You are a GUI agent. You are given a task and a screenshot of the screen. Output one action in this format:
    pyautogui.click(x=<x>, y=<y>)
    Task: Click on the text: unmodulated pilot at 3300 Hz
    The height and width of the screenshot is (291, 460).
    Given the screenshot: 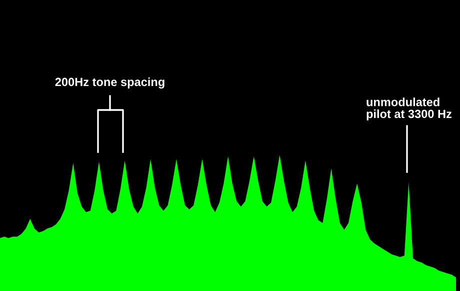 What is the action you would take?
    pyautogui.click(x=409, y=109)
    